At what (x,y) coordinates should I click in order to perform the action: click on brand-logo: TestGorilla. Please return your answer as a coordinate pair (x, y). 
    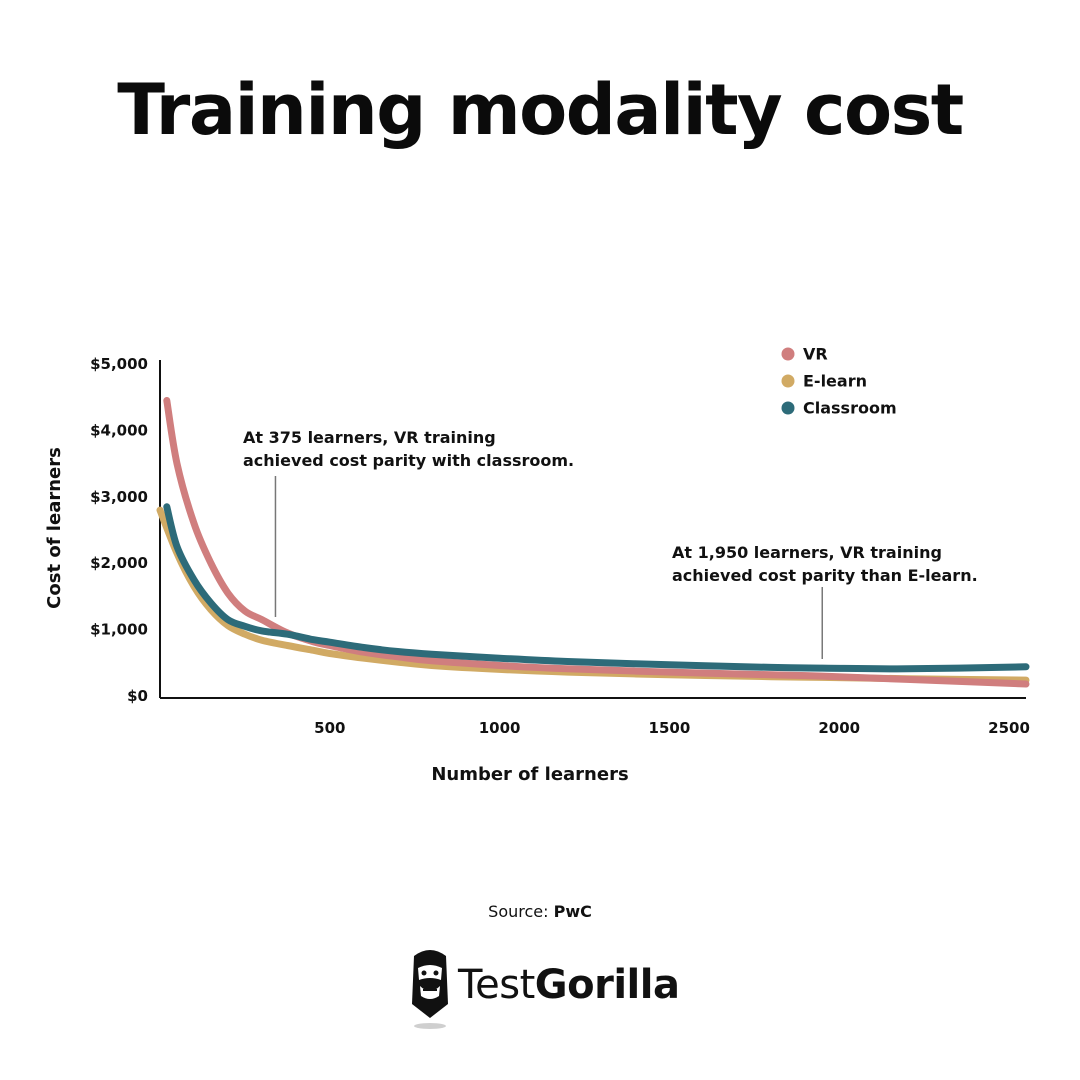
    Looking at the image, I should click on (544, 989).